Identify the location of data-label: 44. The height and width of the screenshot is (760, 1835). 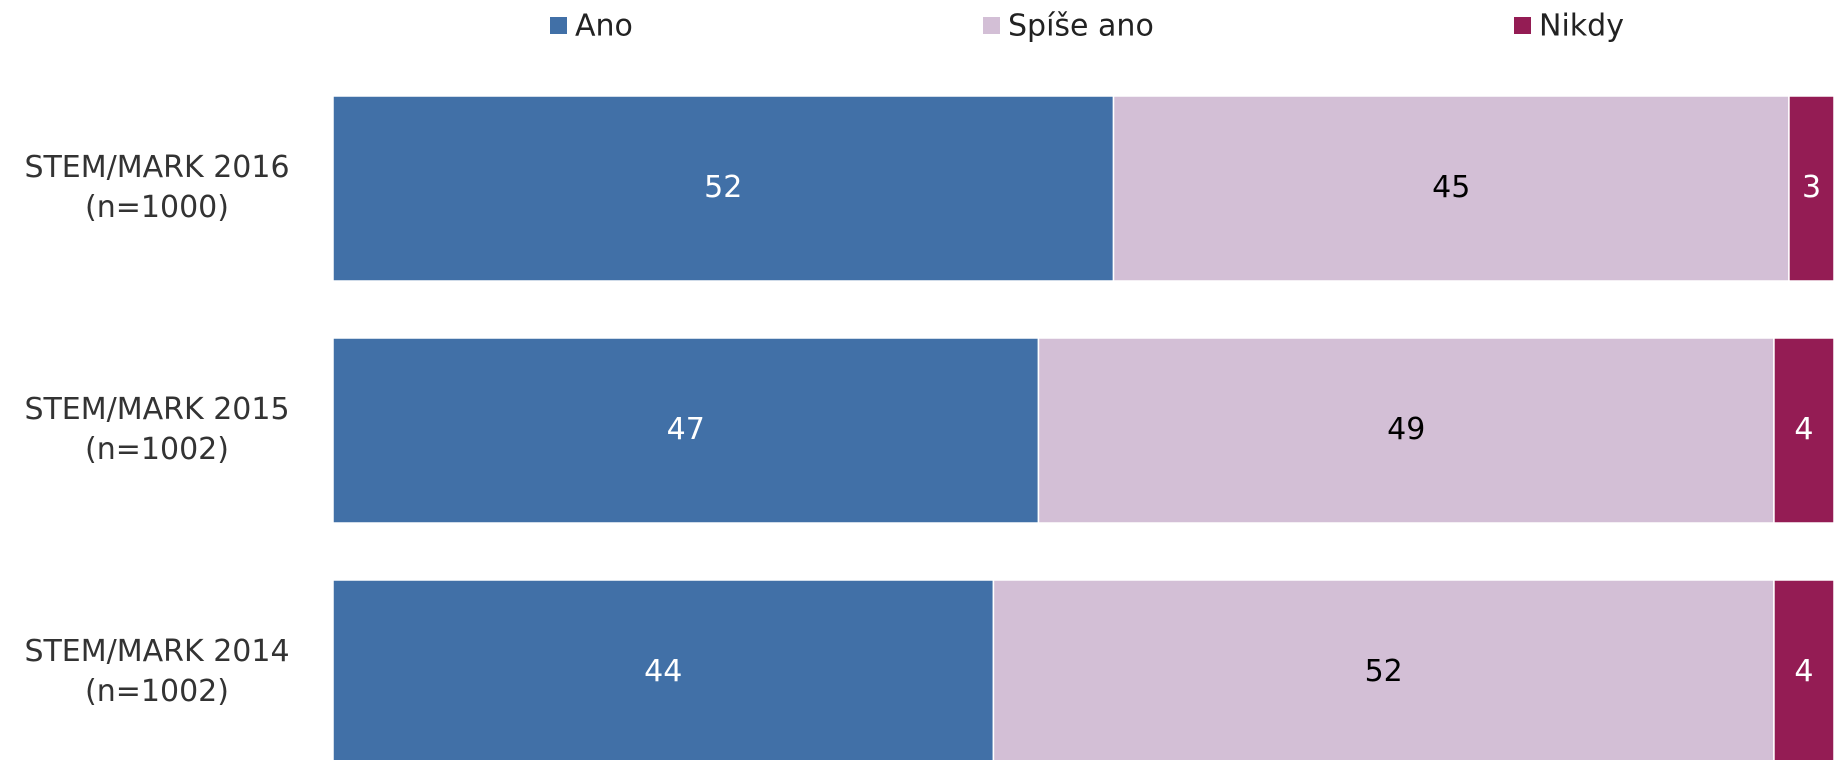
(663, 671).